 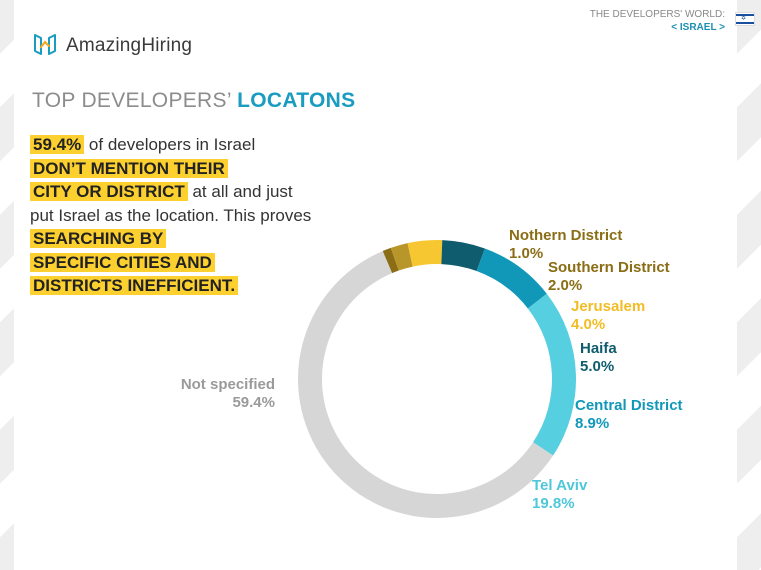 I want to click on slice-value-jerusalem: 4.0%, so click(x=588, y=324).